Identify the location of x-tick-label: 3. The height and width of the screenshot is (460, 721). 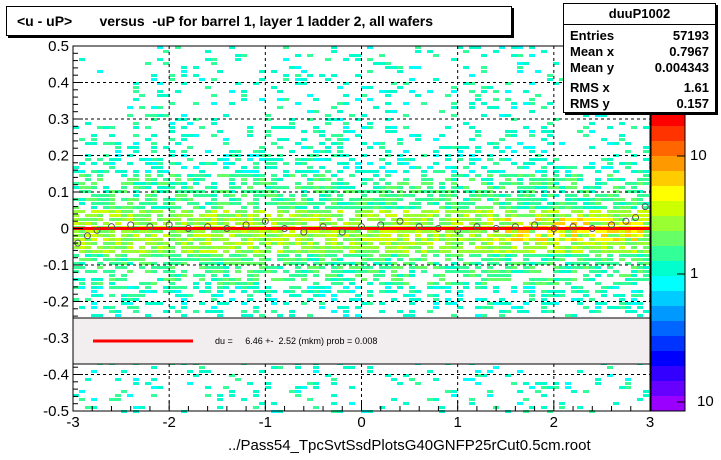
(650, 422).